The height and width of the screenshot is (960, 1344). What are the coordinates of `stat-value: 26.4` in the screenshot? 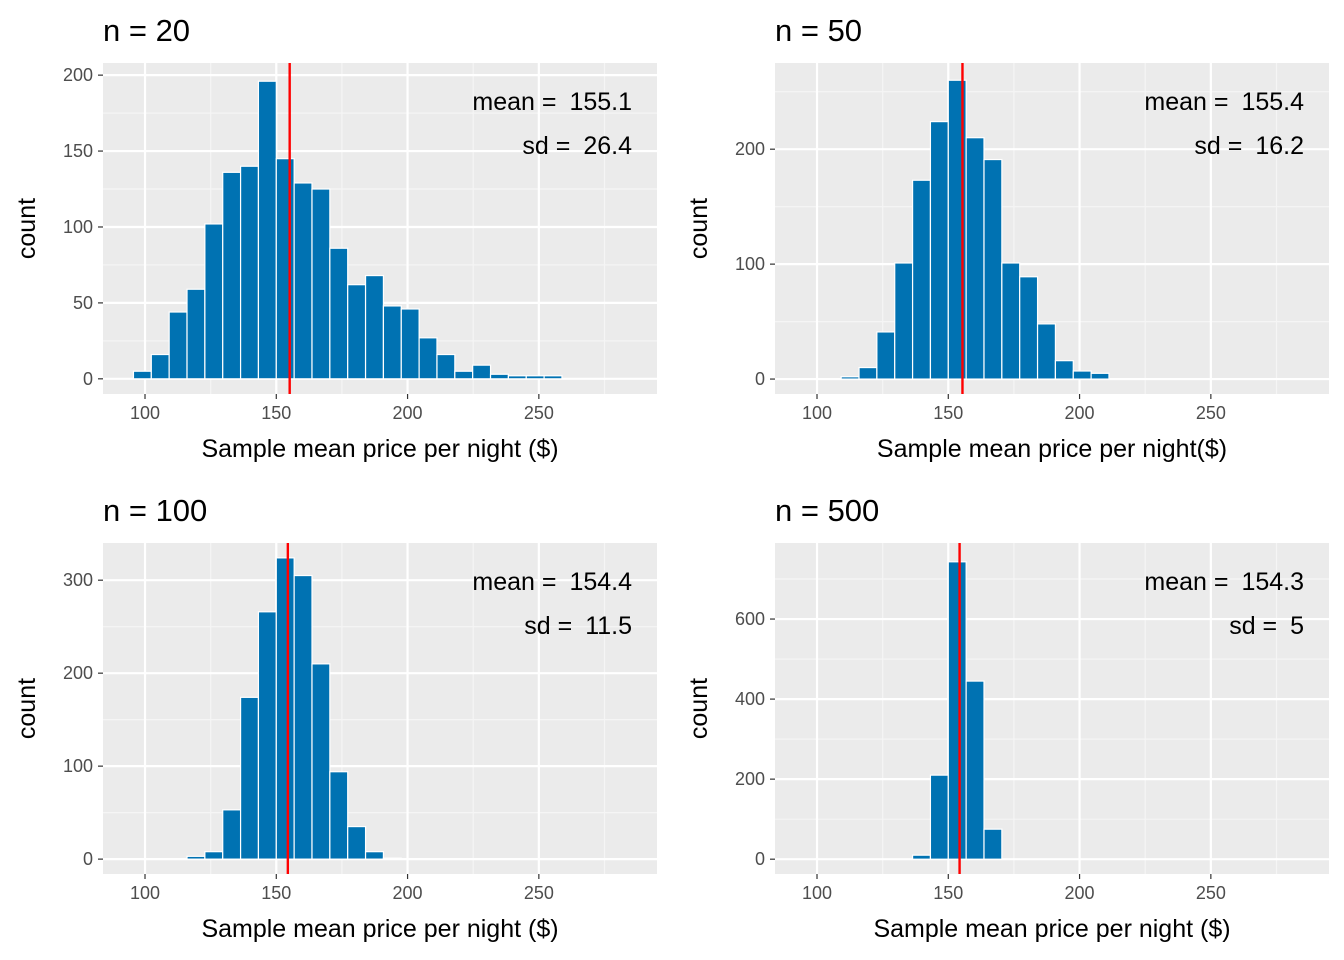 It's located at (607, 146).